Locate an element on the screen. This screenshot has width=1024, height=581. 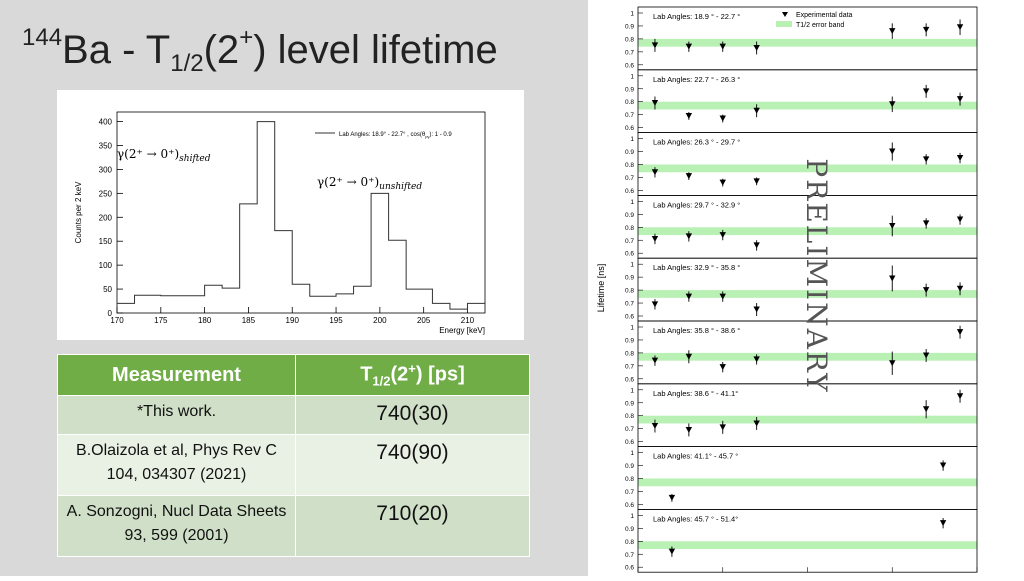
y-tick-label: 150 is located at coordinates (106, 241).